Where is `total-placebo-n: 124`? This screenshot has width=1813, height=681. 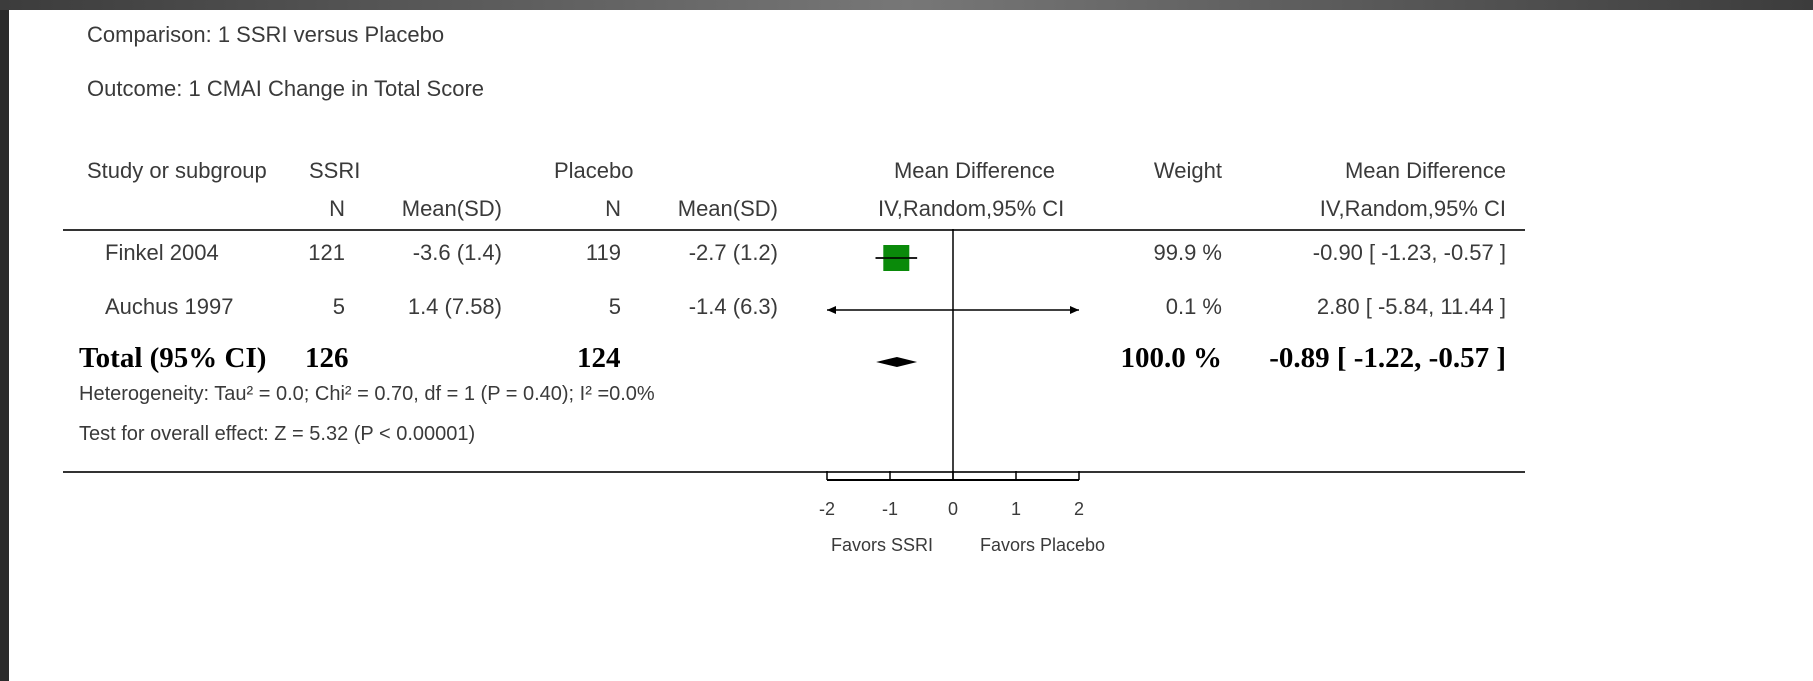
total-placebo-n: 124 is located at coordinates (599, 358).